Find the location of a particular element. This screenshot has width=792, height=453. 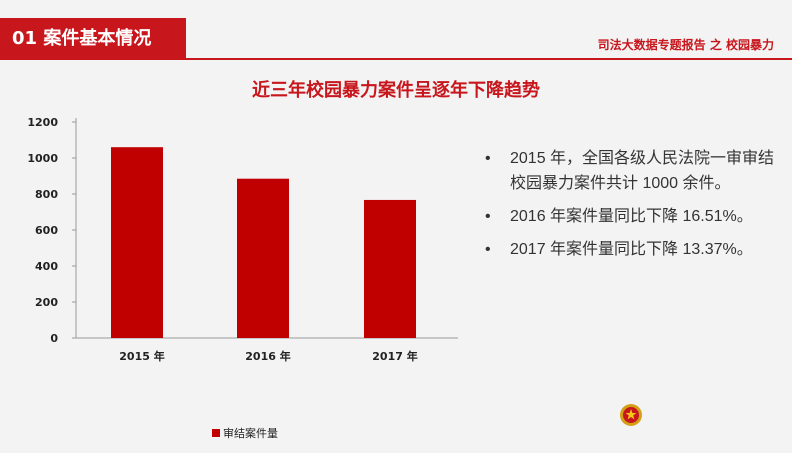

bullet-text: 2017 年案件量同比下降 13.37%。 is located at coordinates (631, 249).